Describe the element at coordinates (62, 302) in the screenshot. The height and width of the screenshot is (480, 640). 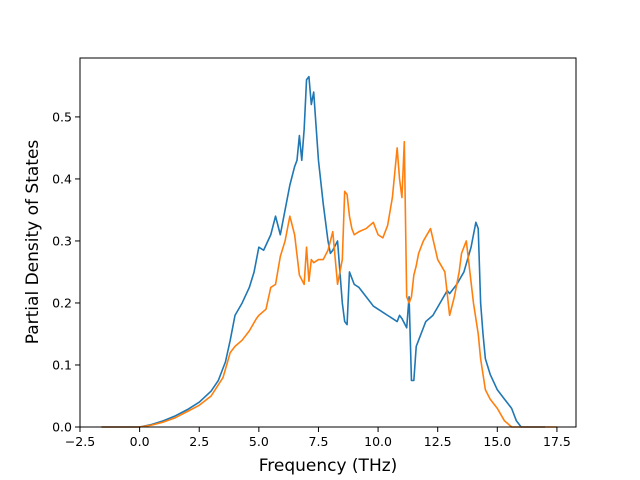
I see `y-tick-label: 0.2` at that location.